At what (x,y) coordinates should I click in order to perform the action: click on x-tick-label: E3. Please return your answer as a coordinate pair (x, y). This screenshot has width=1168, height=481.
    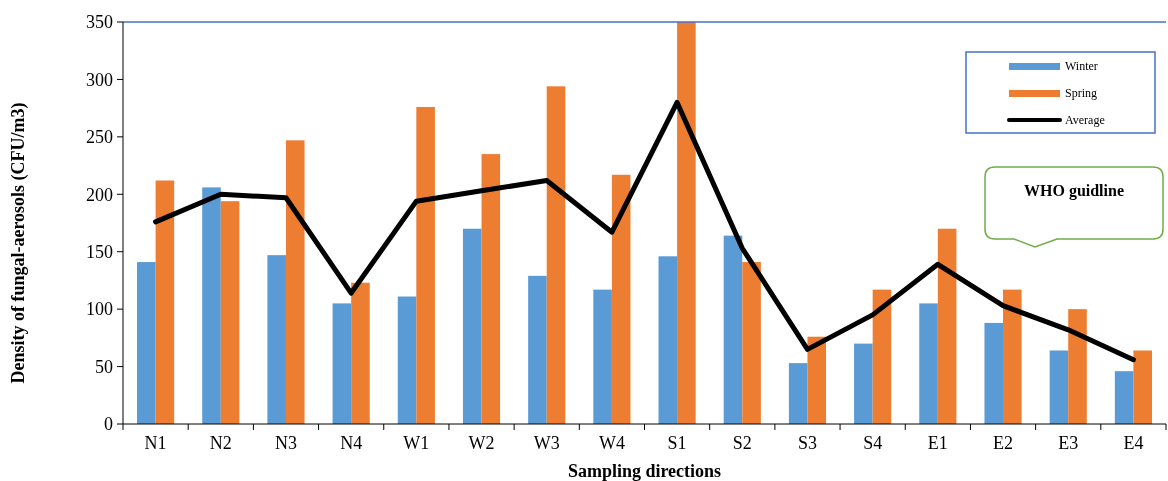
    Looking at the image, I should click on (1068, 443).